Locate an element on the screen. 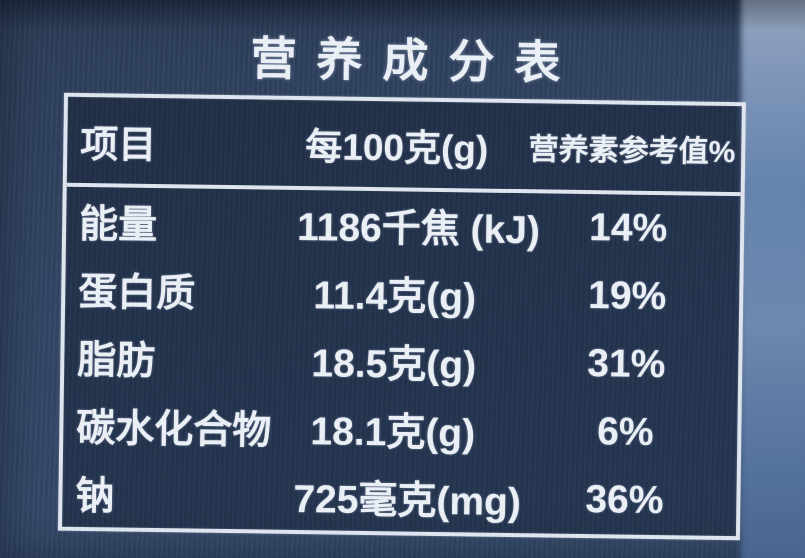  column-header-nrv: 营养素参考值% is located at coordinates (632, 151).